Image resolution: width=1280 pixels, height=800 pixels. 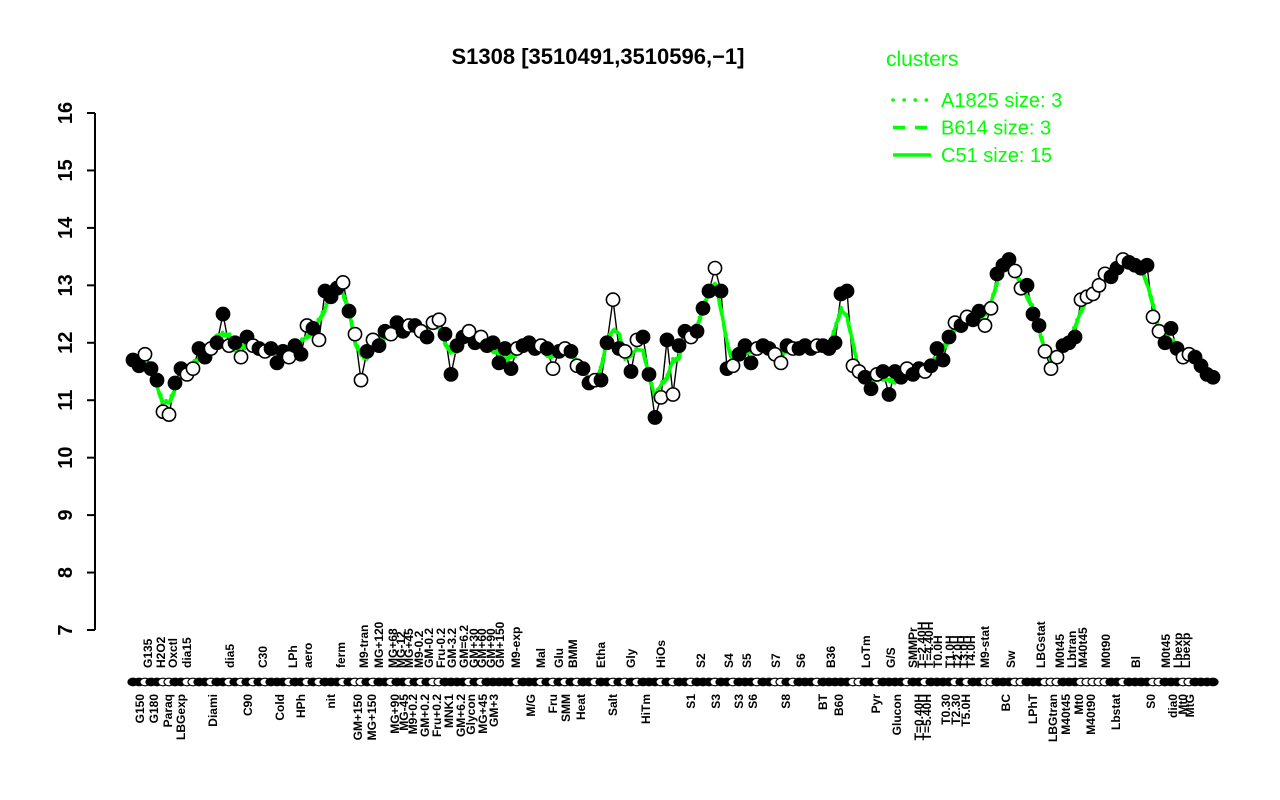 What do you see at coordinates (379, 644) in the screenshot?
I see `x-axis-label-top: MG+120` at bounding box center [379, 644].